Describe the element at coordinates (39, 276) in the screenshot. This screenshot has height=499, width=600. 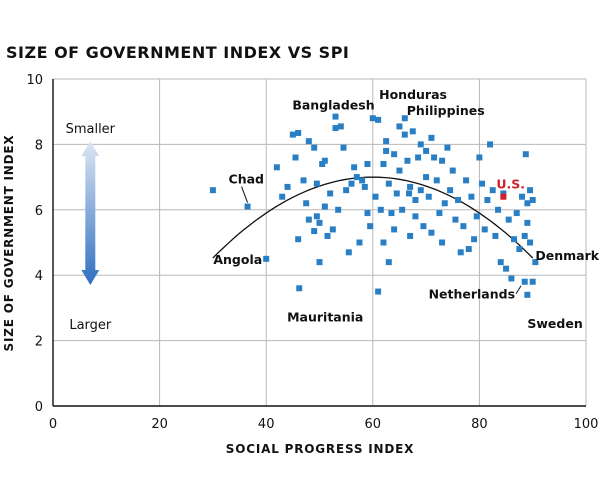
I see `y-tick-label: 4` at that location.